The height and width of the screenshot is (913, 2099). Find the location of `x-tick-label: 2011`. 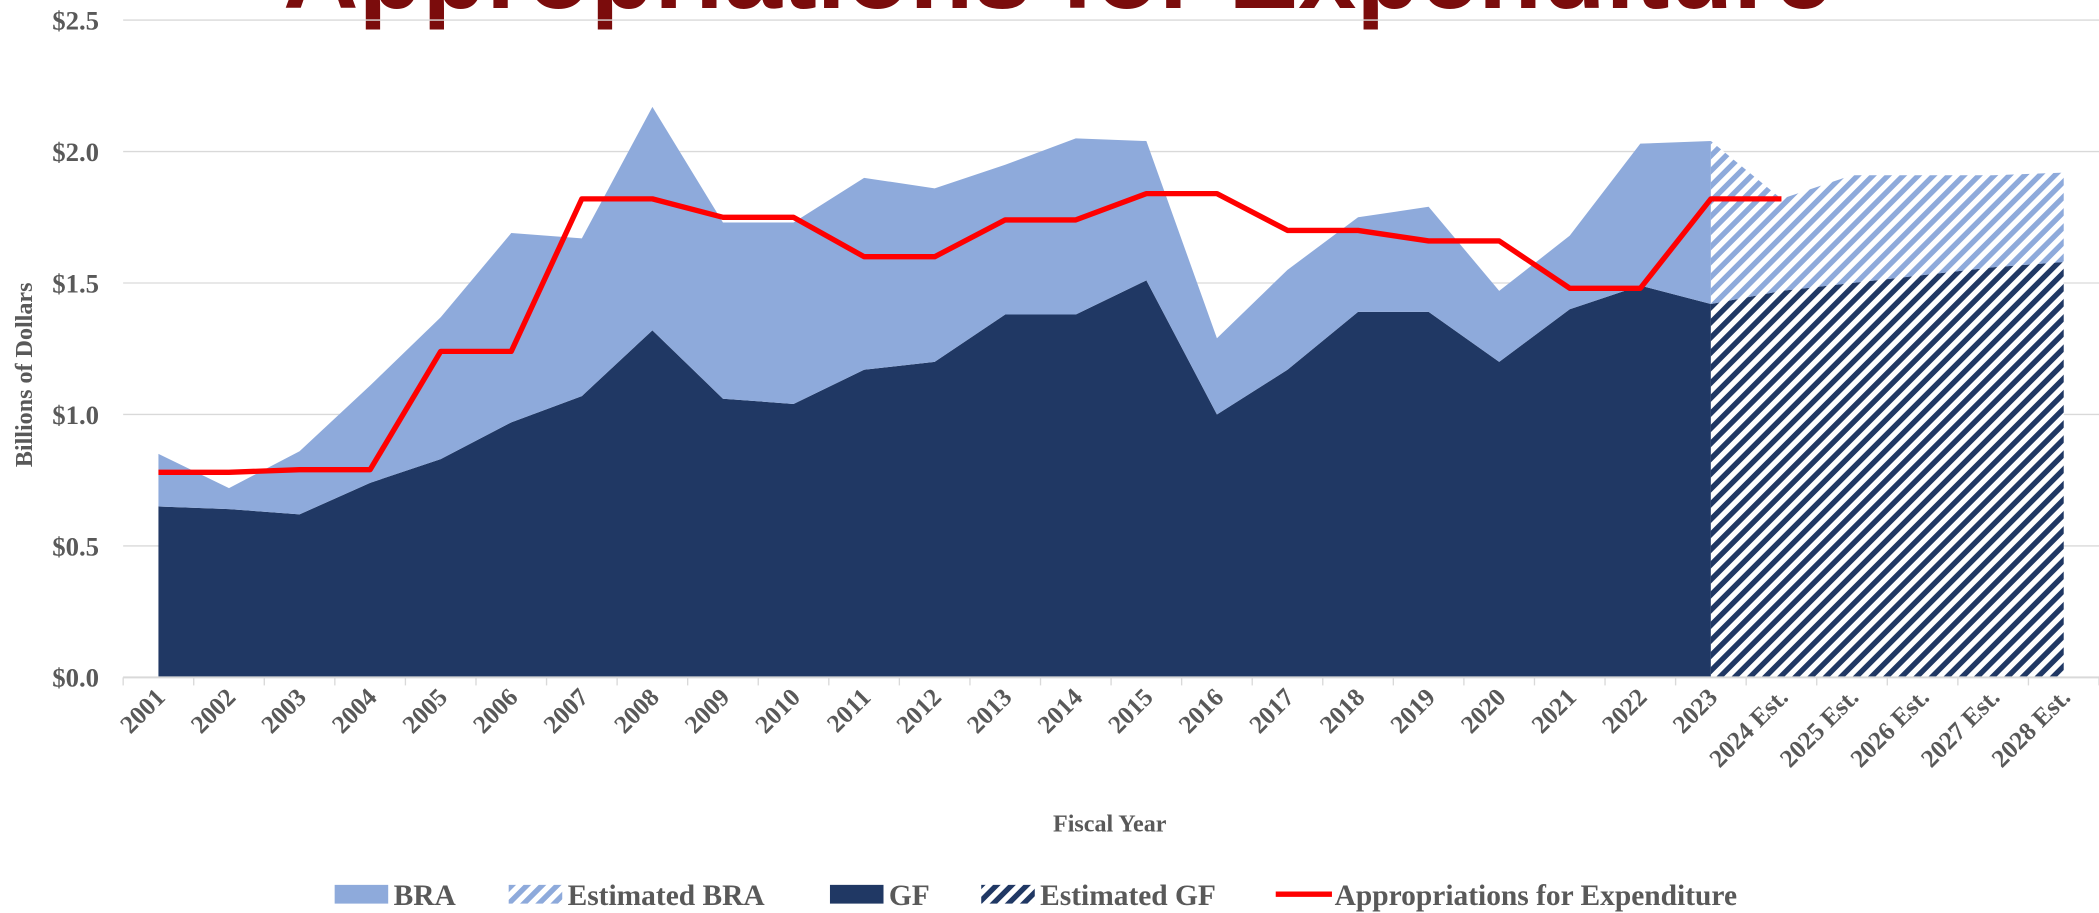

x-tick-label: 2011 is located at coordinates (848, 710).